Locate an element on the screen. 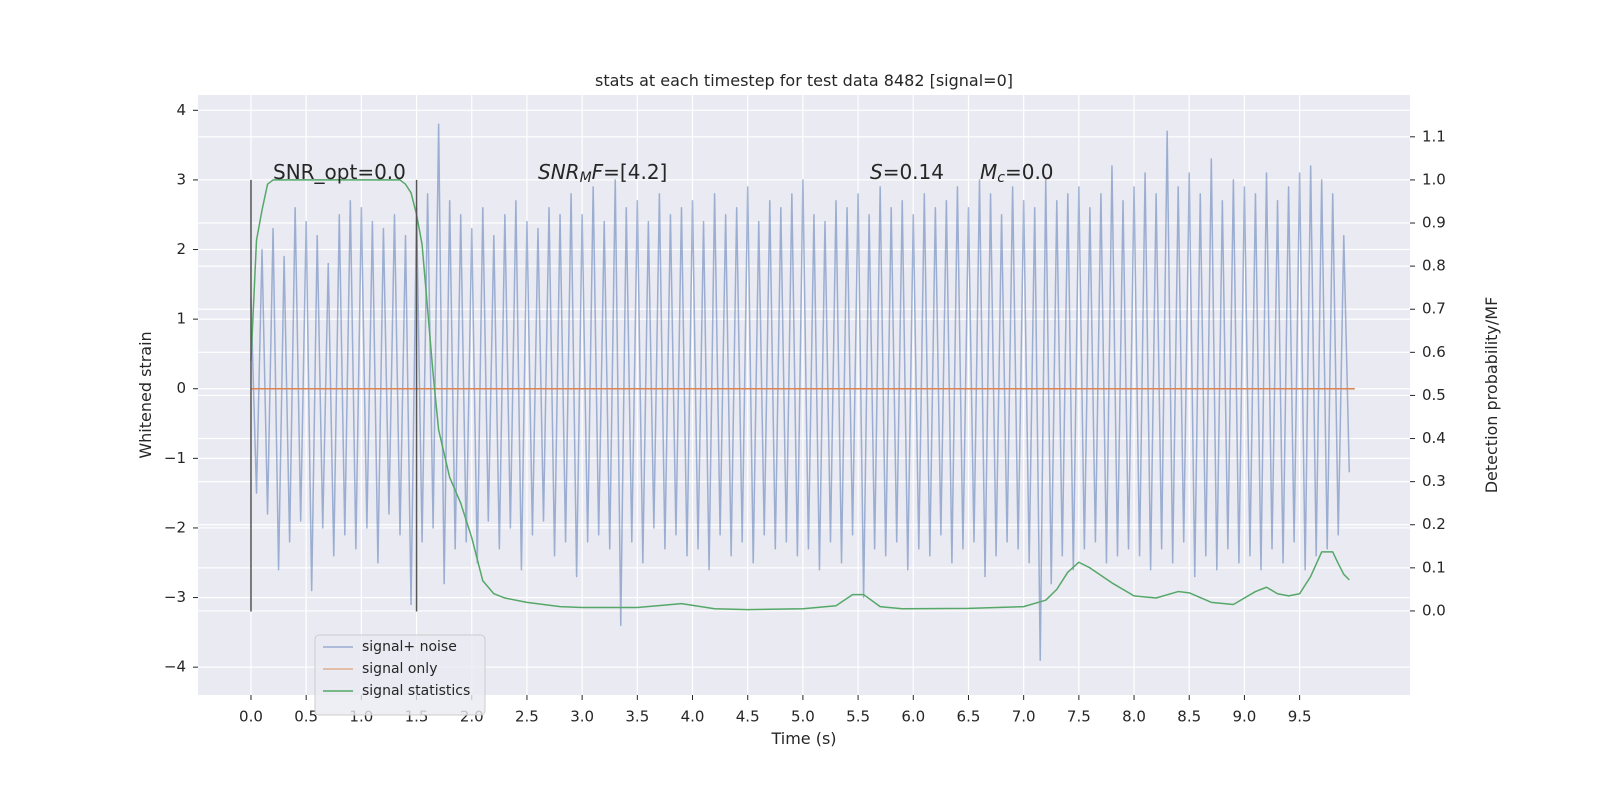  x-tick-label: 9.0 is located at coordinates (1244, 717).